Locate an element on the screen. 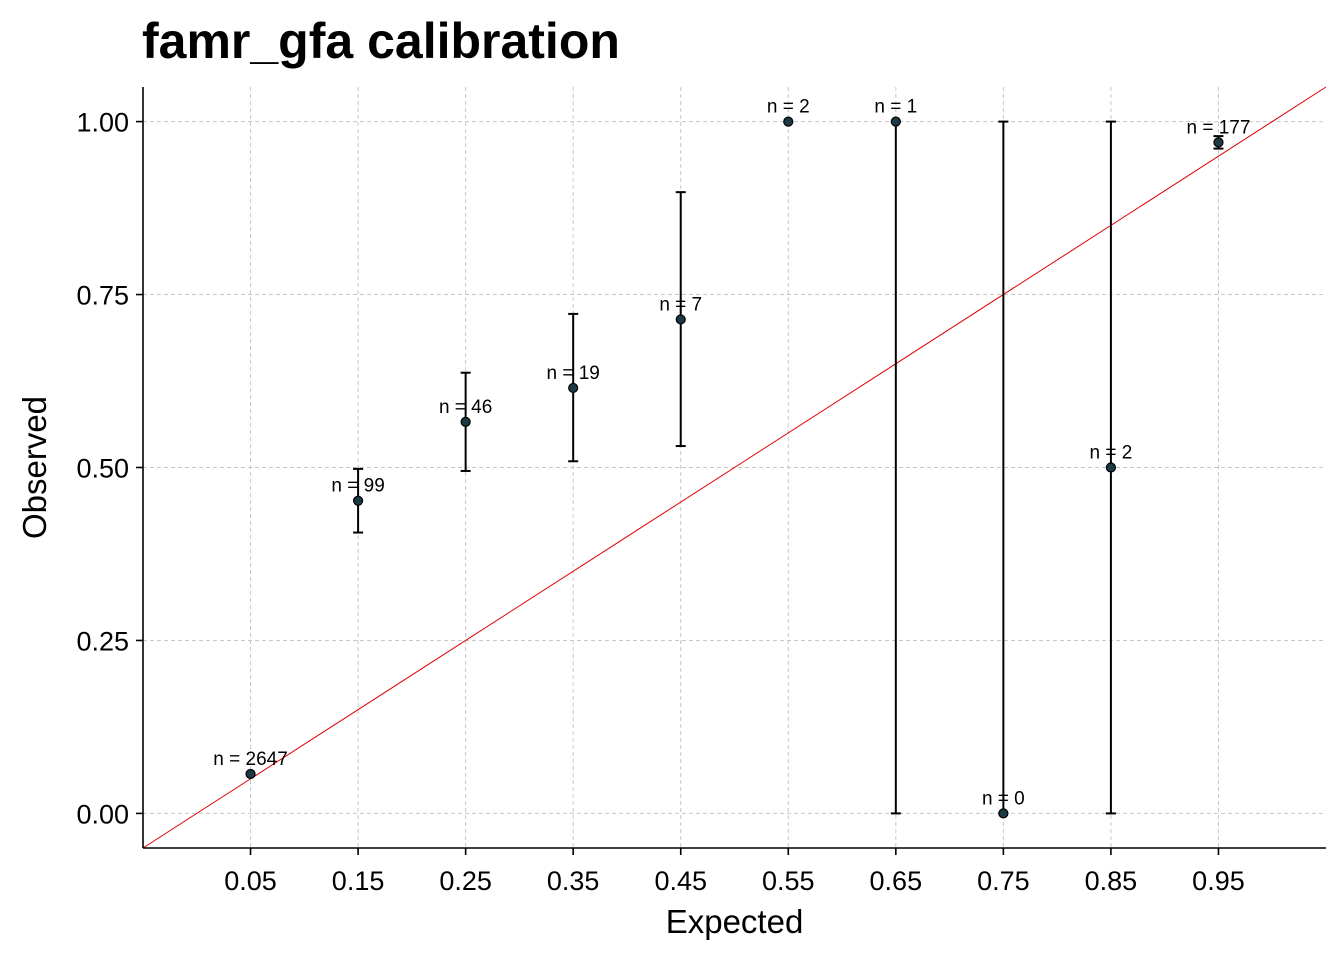 The width and height of the screenshot is (1344, 960). chart-title: famr_gfa calibration is located at coordinates (381, 41).